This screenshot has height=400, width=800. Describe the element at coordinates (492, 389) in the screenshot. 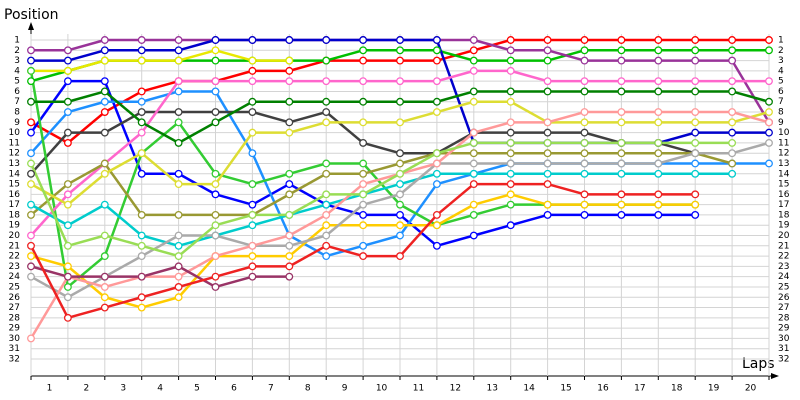

I see `x-tick-label: 13` at that location.